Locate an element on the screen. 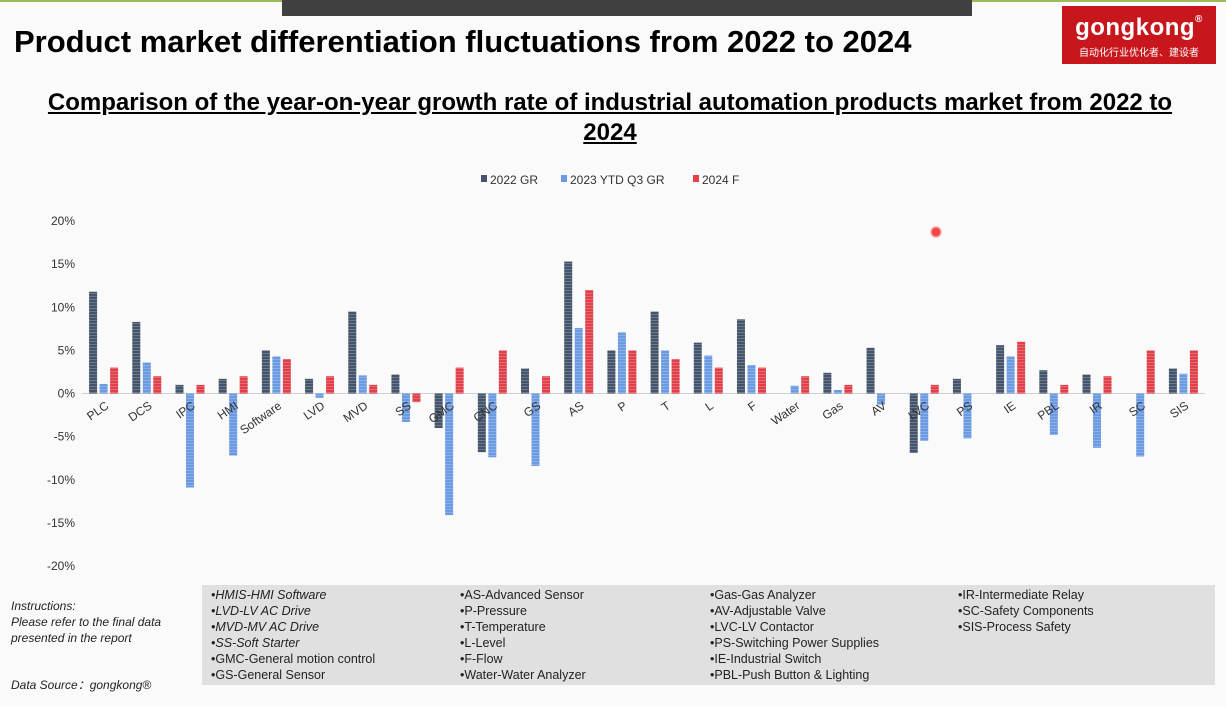 This screenshot has height=707, width=1226. y-tick-label: 20% is located at coordinates (63, 221).